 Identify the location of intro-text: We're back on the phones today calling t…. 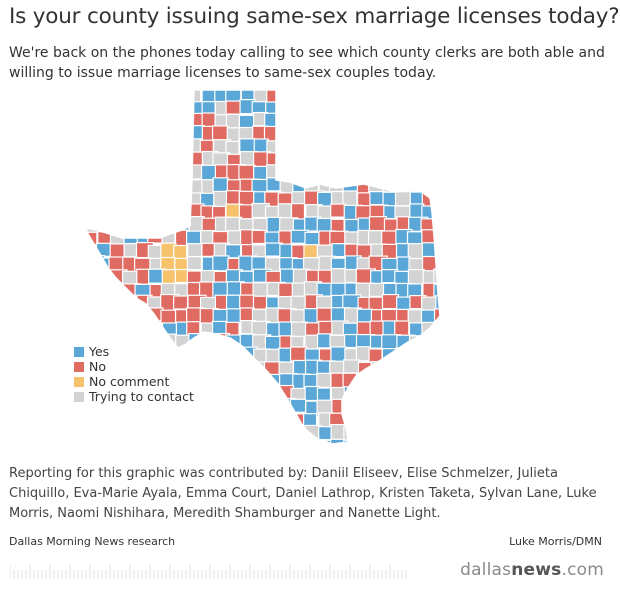
(307, 63).